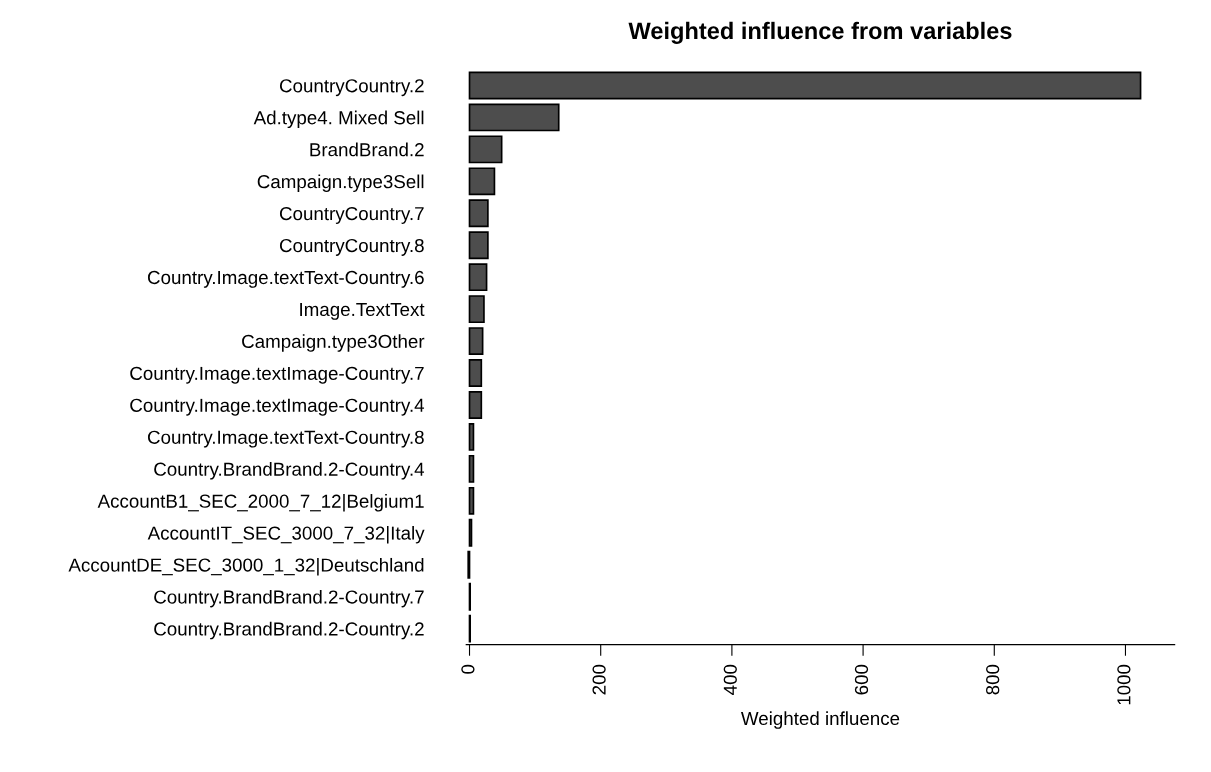  What do you see at coordinates (340, 183) in the screenshot?
I see `y-tick-label: Campaign.type3Sell` at bounding box center [340, 183].